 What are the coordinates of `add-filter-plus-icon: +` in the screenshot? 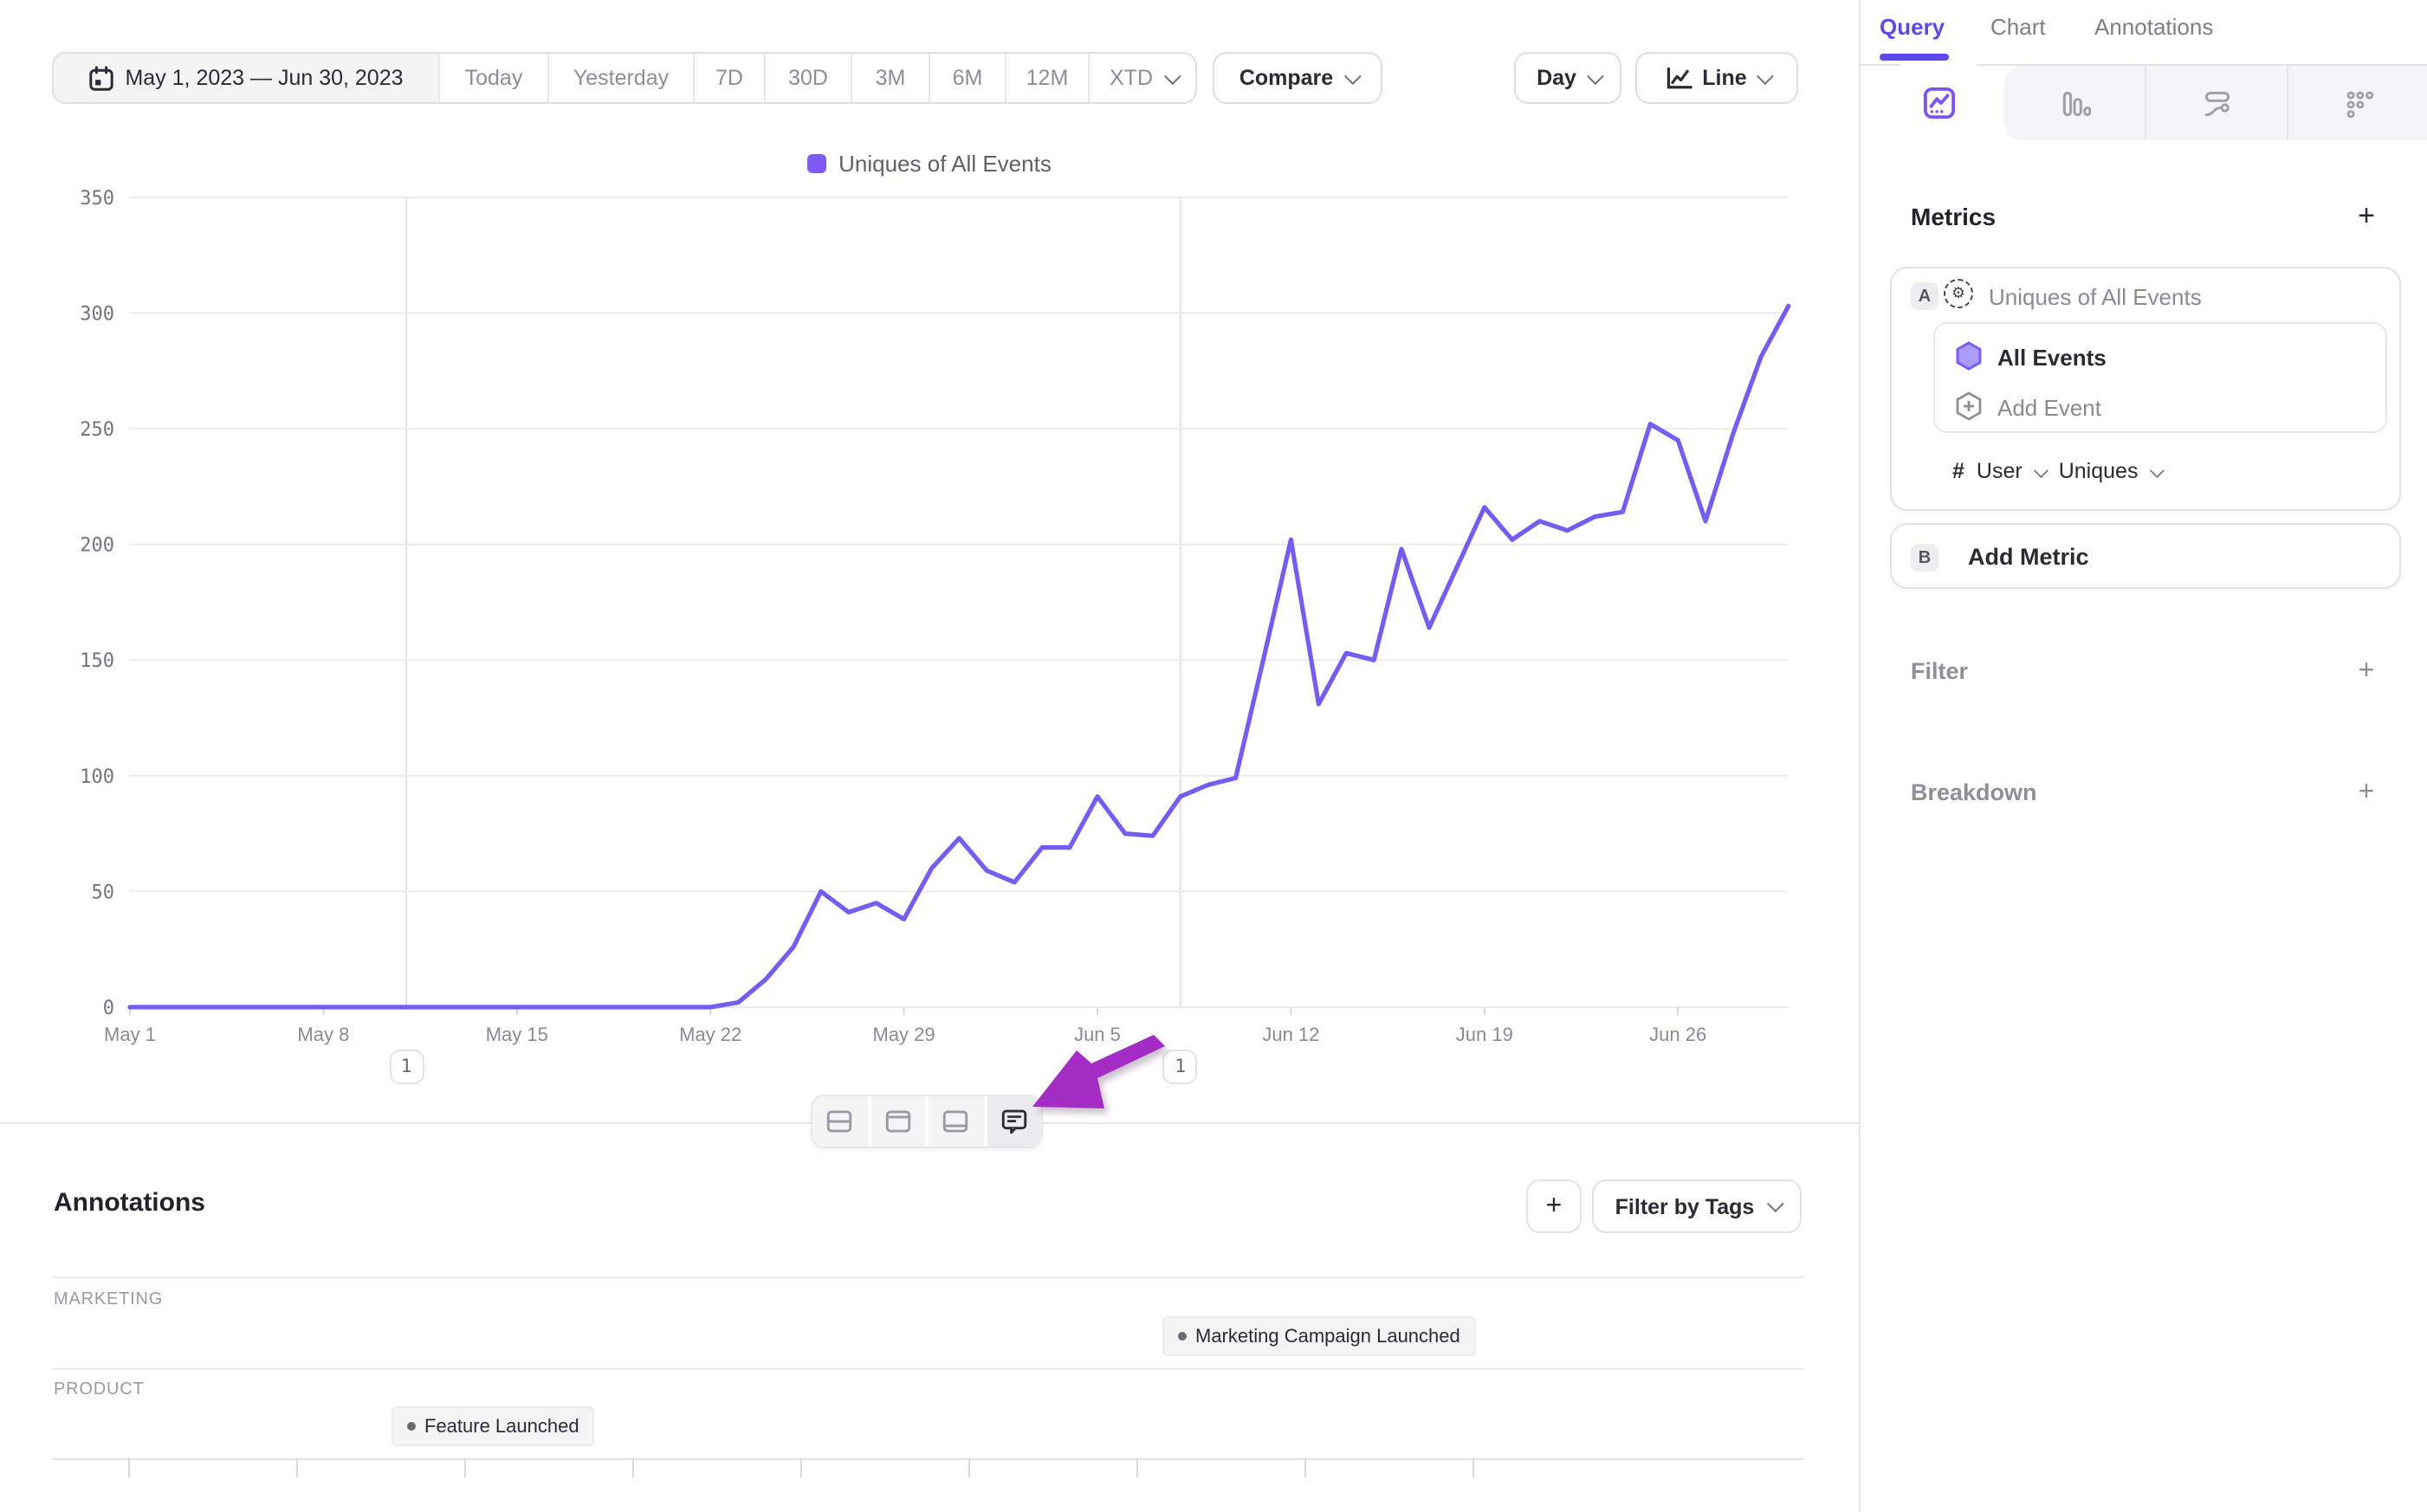 It's located at (2366, 672).